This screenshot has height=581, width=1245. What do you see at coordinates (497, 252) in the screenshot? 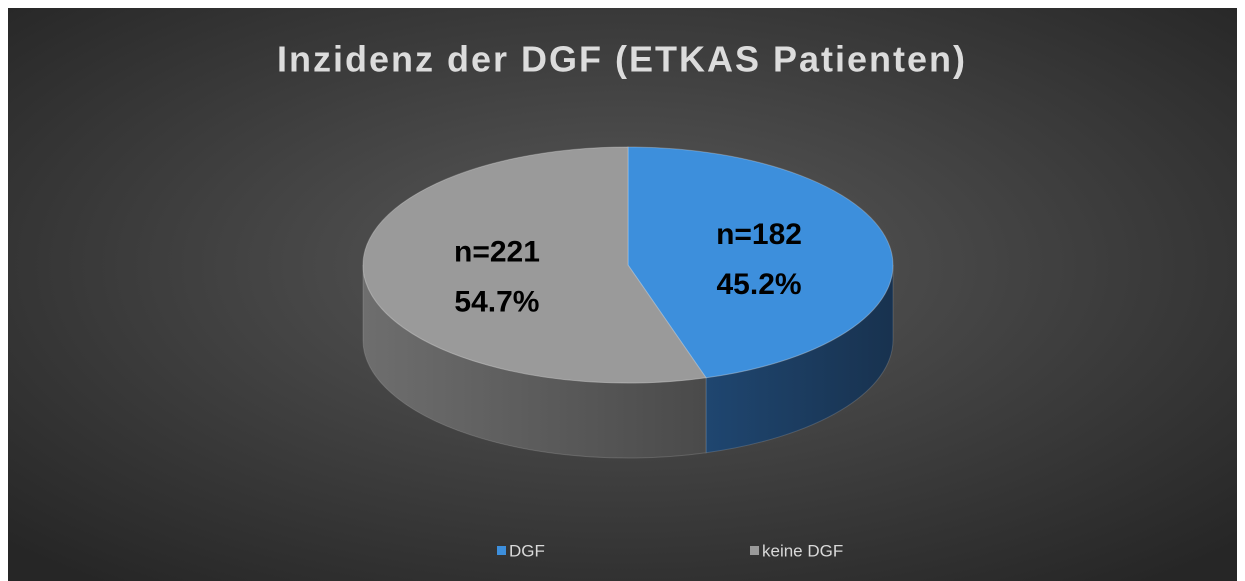
I see `count-label: n=221` at bounding box center [497, 252].